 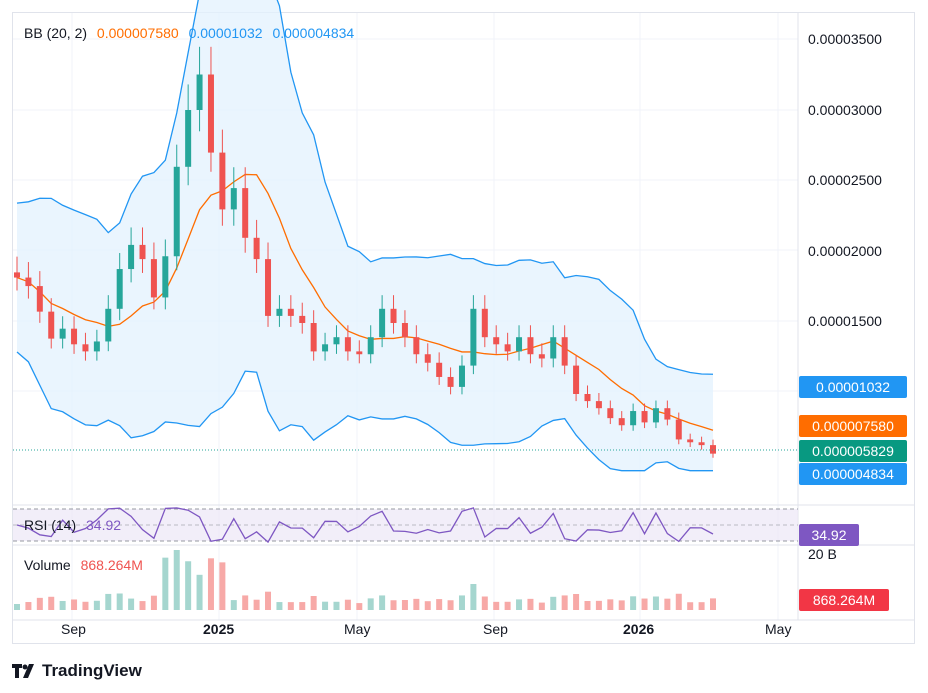 I want to click on bb-lower-value: 0.000004834, so click(x=313, y=33).